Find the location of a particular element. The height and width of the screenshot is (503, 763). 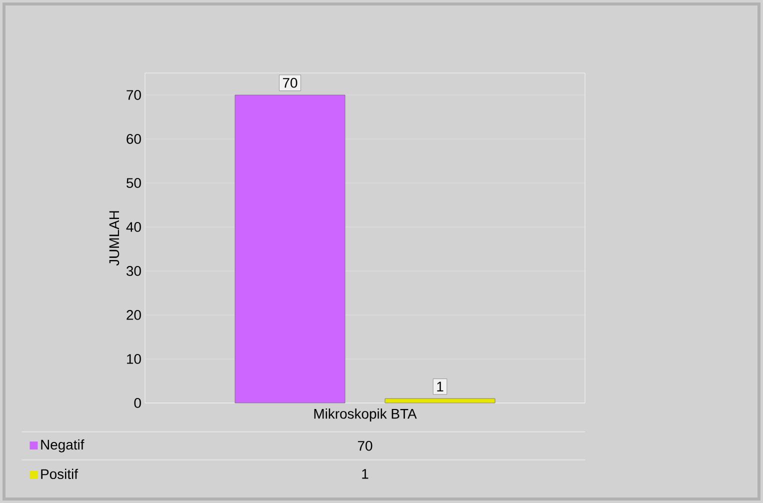

legend-label: Negatif is located at coordinates (62, 445).